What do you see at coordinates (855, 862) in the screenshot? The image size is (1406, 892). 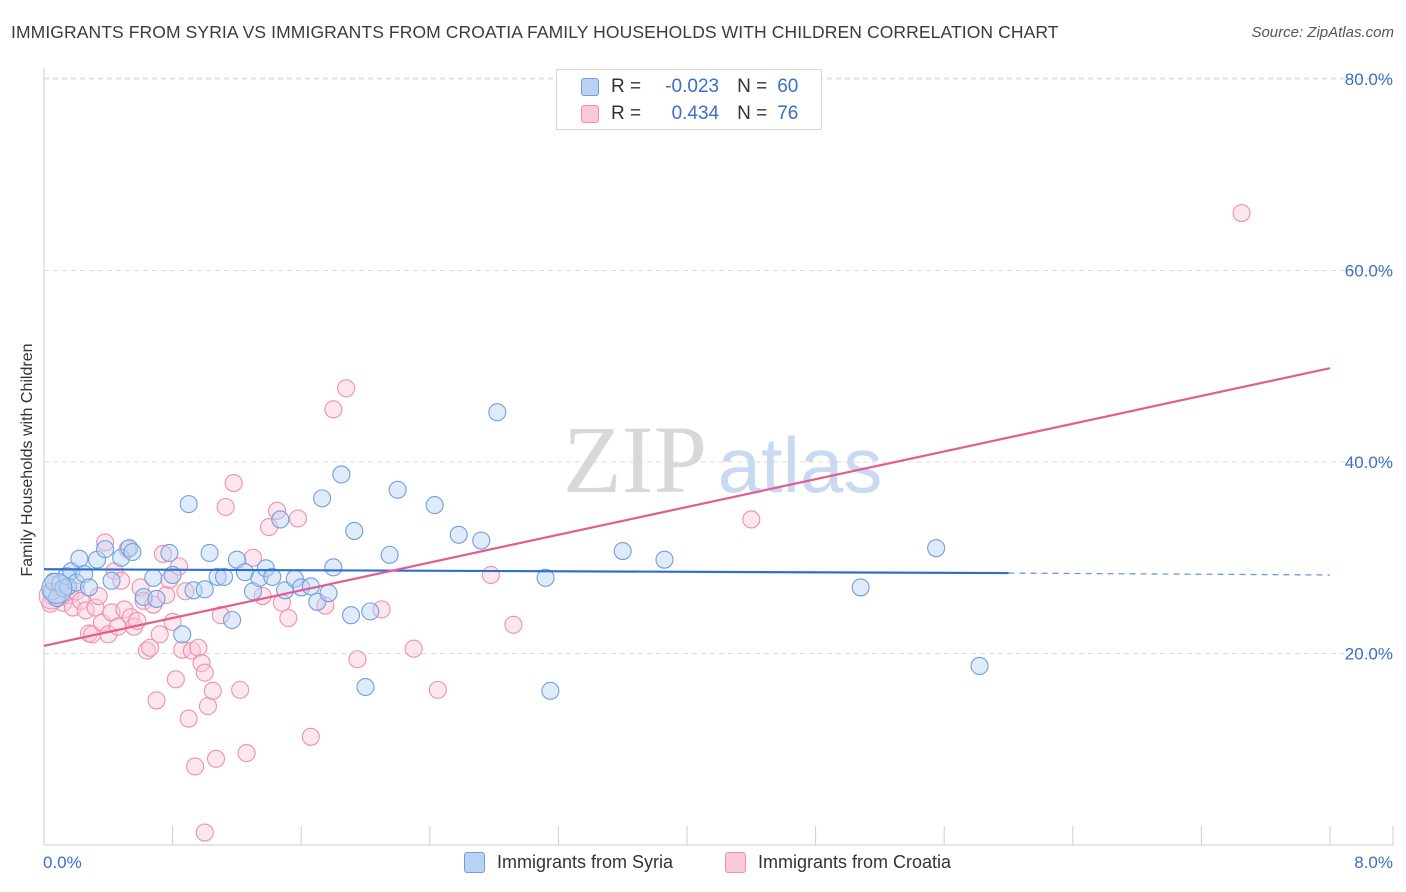 I see `legend-label-croatia: Immigrants from Croatia` at bounding box center [855, 862].